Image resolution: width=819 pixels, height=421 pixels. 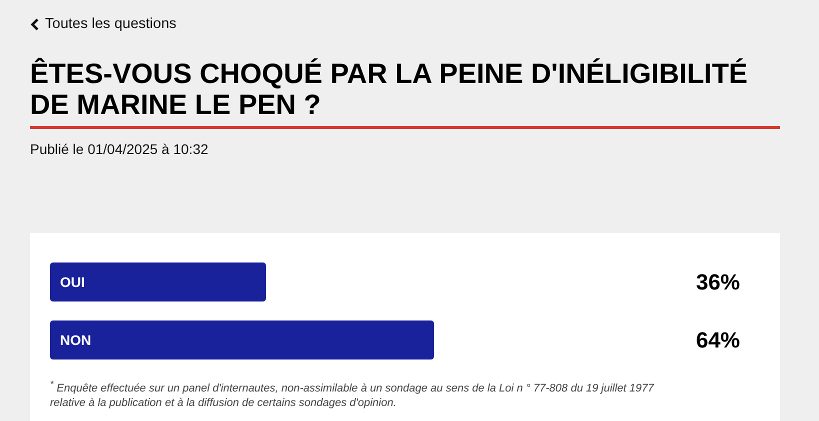 I want to click on y-tick-label: NON, so click(x=76, y=340).